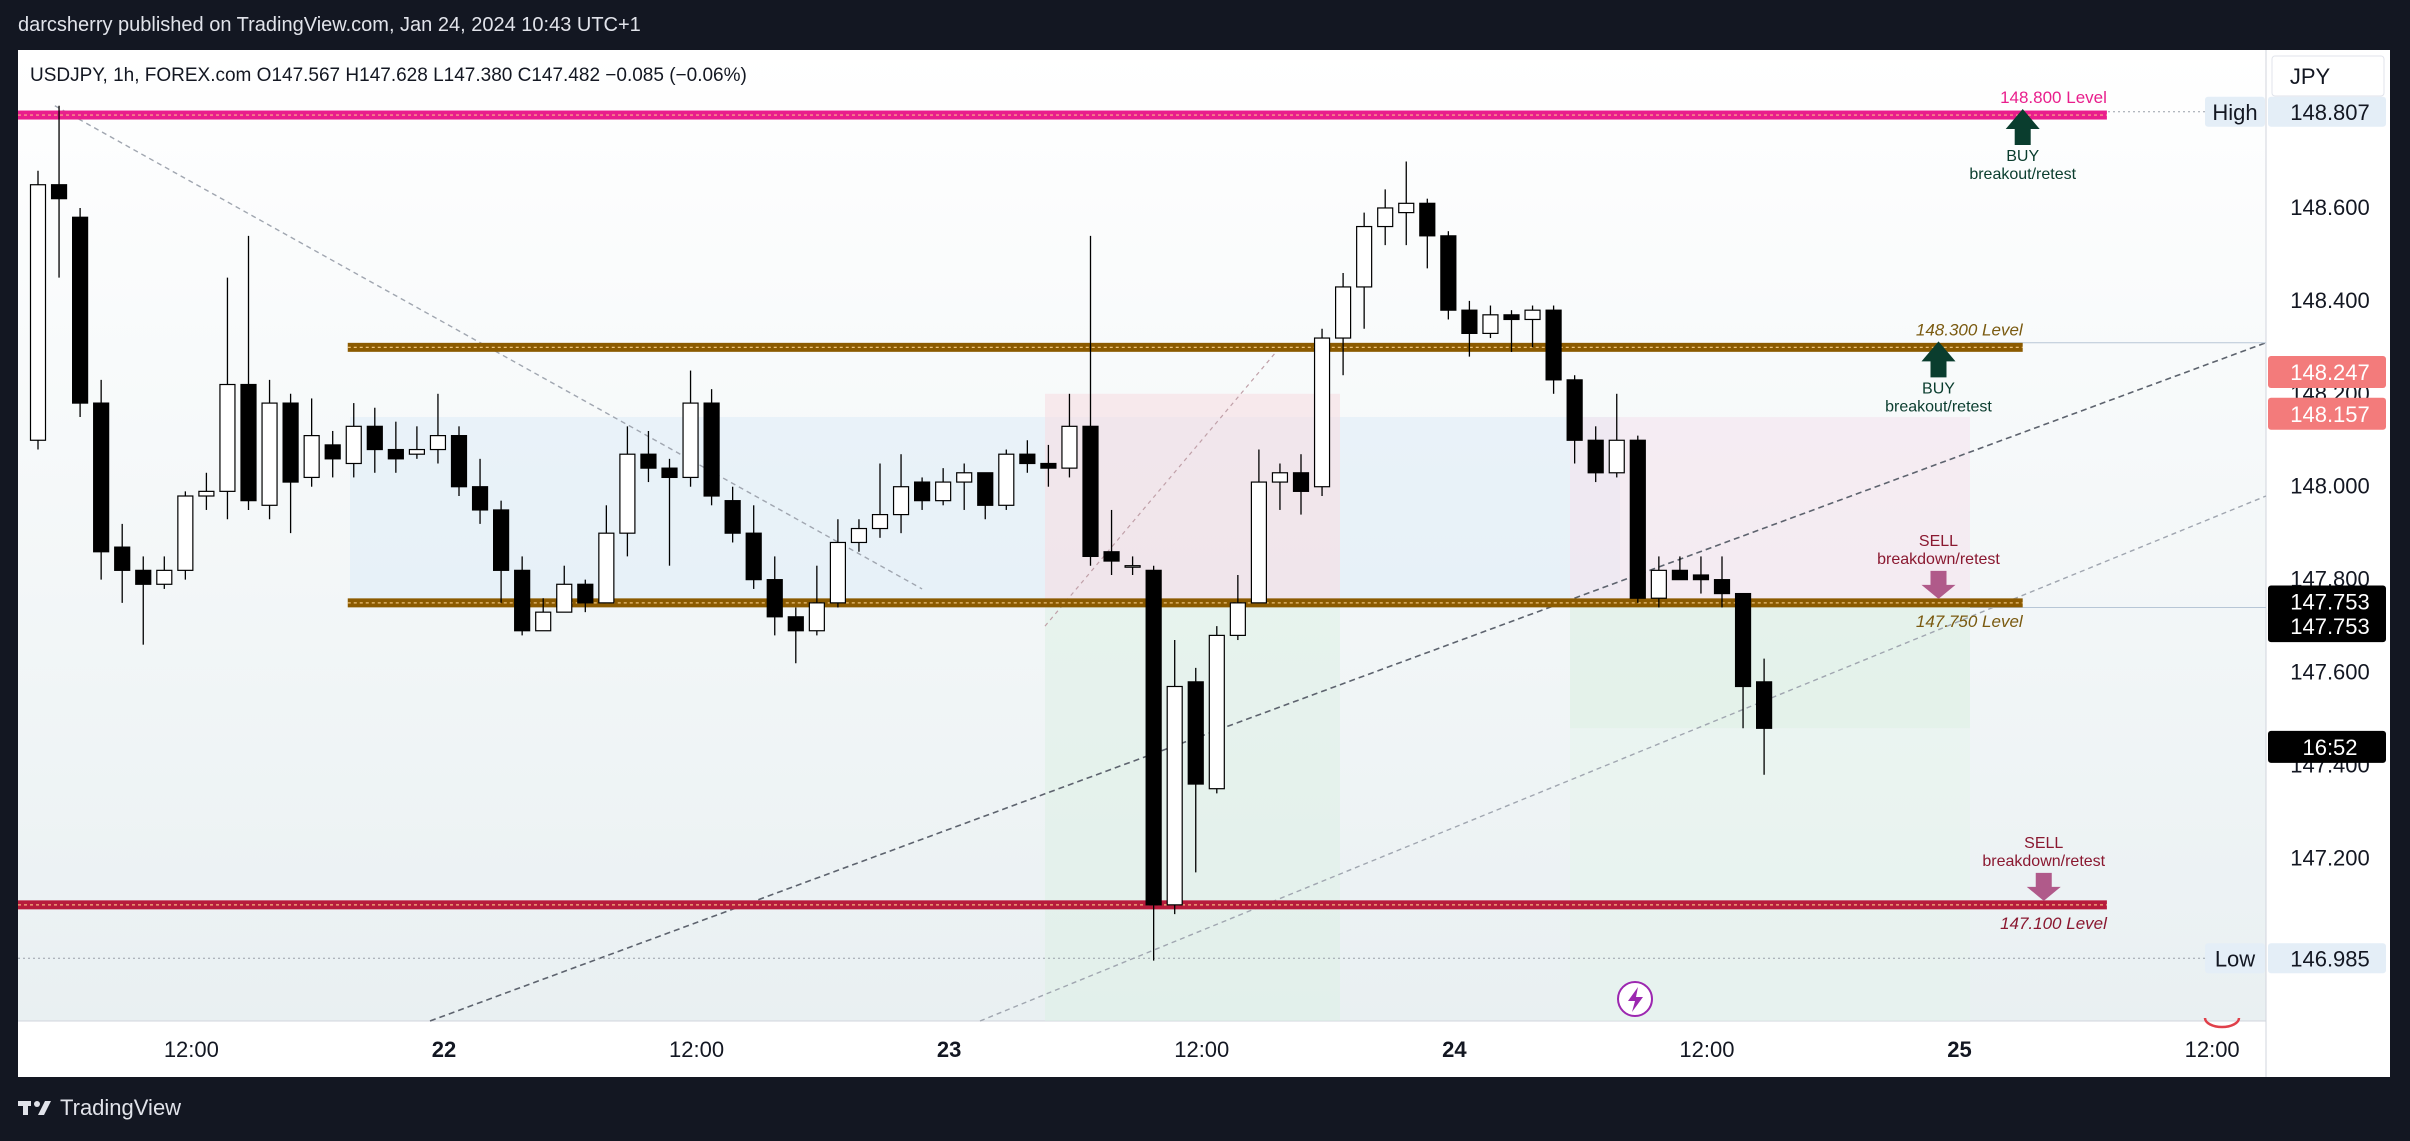 The width and height of the screenshot is (2410, 1141). I want to click on price-tag: High 148.807, so click(2295, 111).